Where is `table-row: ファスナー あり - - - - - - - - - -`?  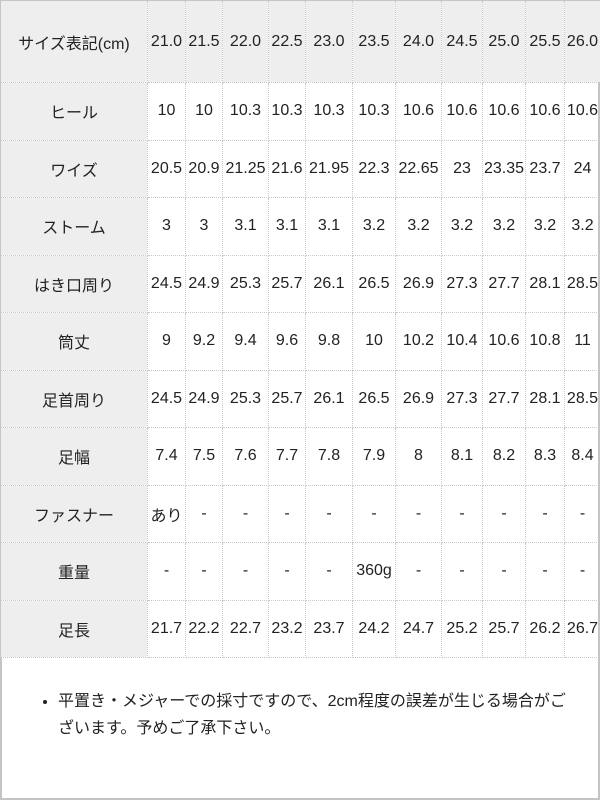 table-row: ファスナー あり - - - - - - - - - - is located at coordinates (300, 513).